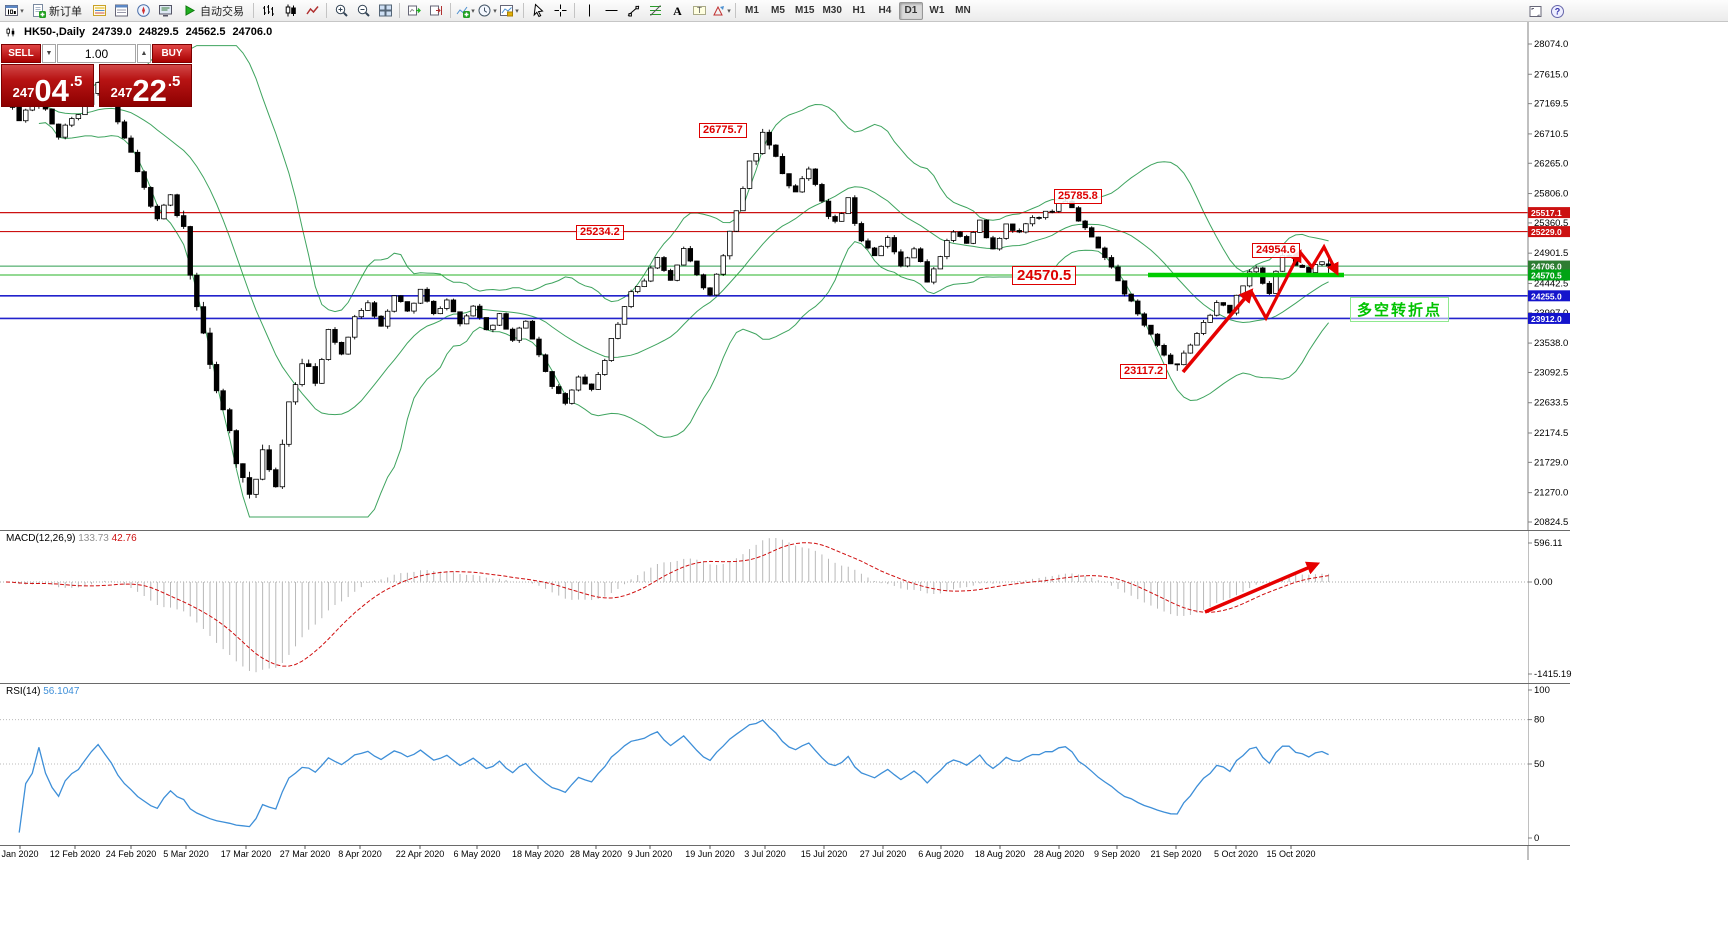  I want to click on timeframe-m5-button: M5, so click(778, 10).